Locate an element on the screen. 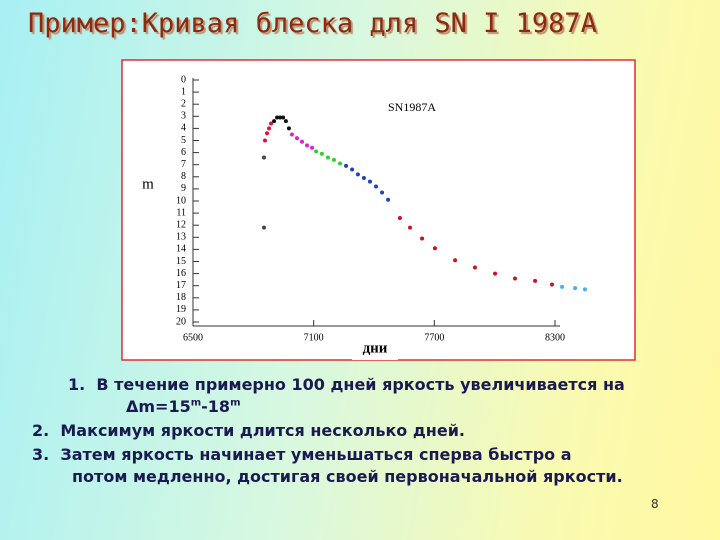 The image size is (720, 540). y-tick-label: 15 is located at coordinates (181, 261).